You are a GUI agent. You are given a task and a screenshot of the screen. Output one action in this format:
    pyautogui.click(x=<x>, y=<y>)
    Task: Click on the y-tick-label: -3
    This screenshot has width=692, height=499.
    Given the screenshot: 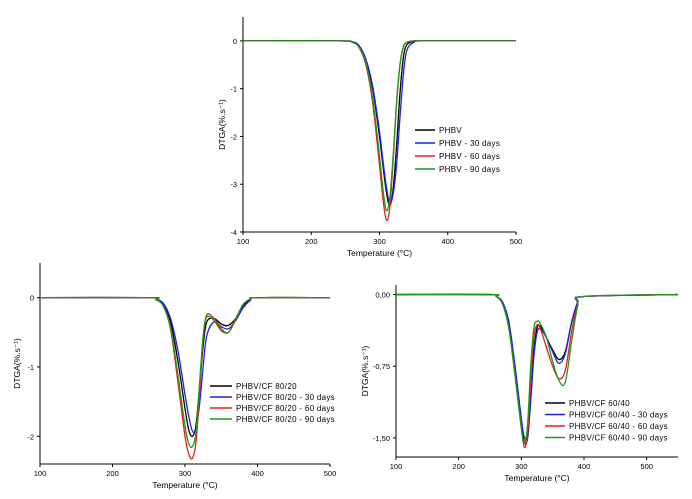 What is the action you would take?
    pyautogui.click(x=233, y=184)
    